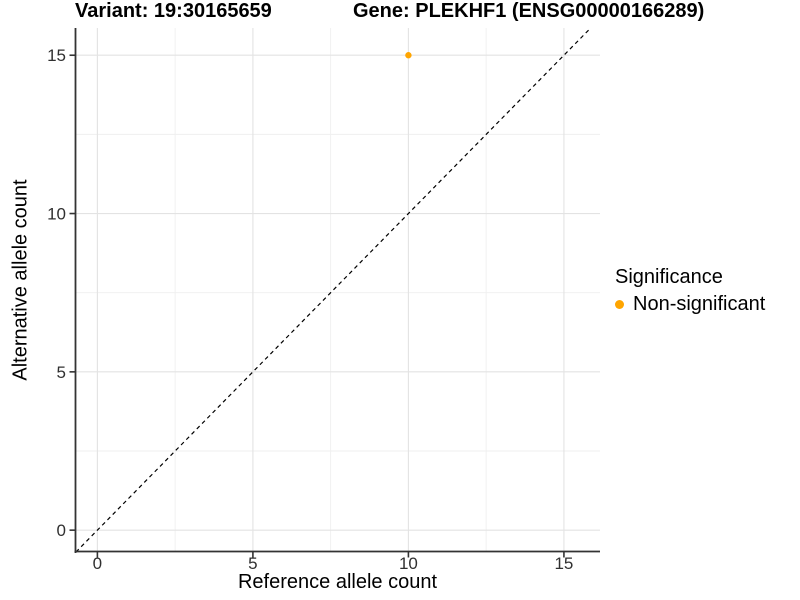 The image size is (800, 600). Describe the element at coordinates (619, 304) in the screenshot. I see `legend-point-icon` at that location.